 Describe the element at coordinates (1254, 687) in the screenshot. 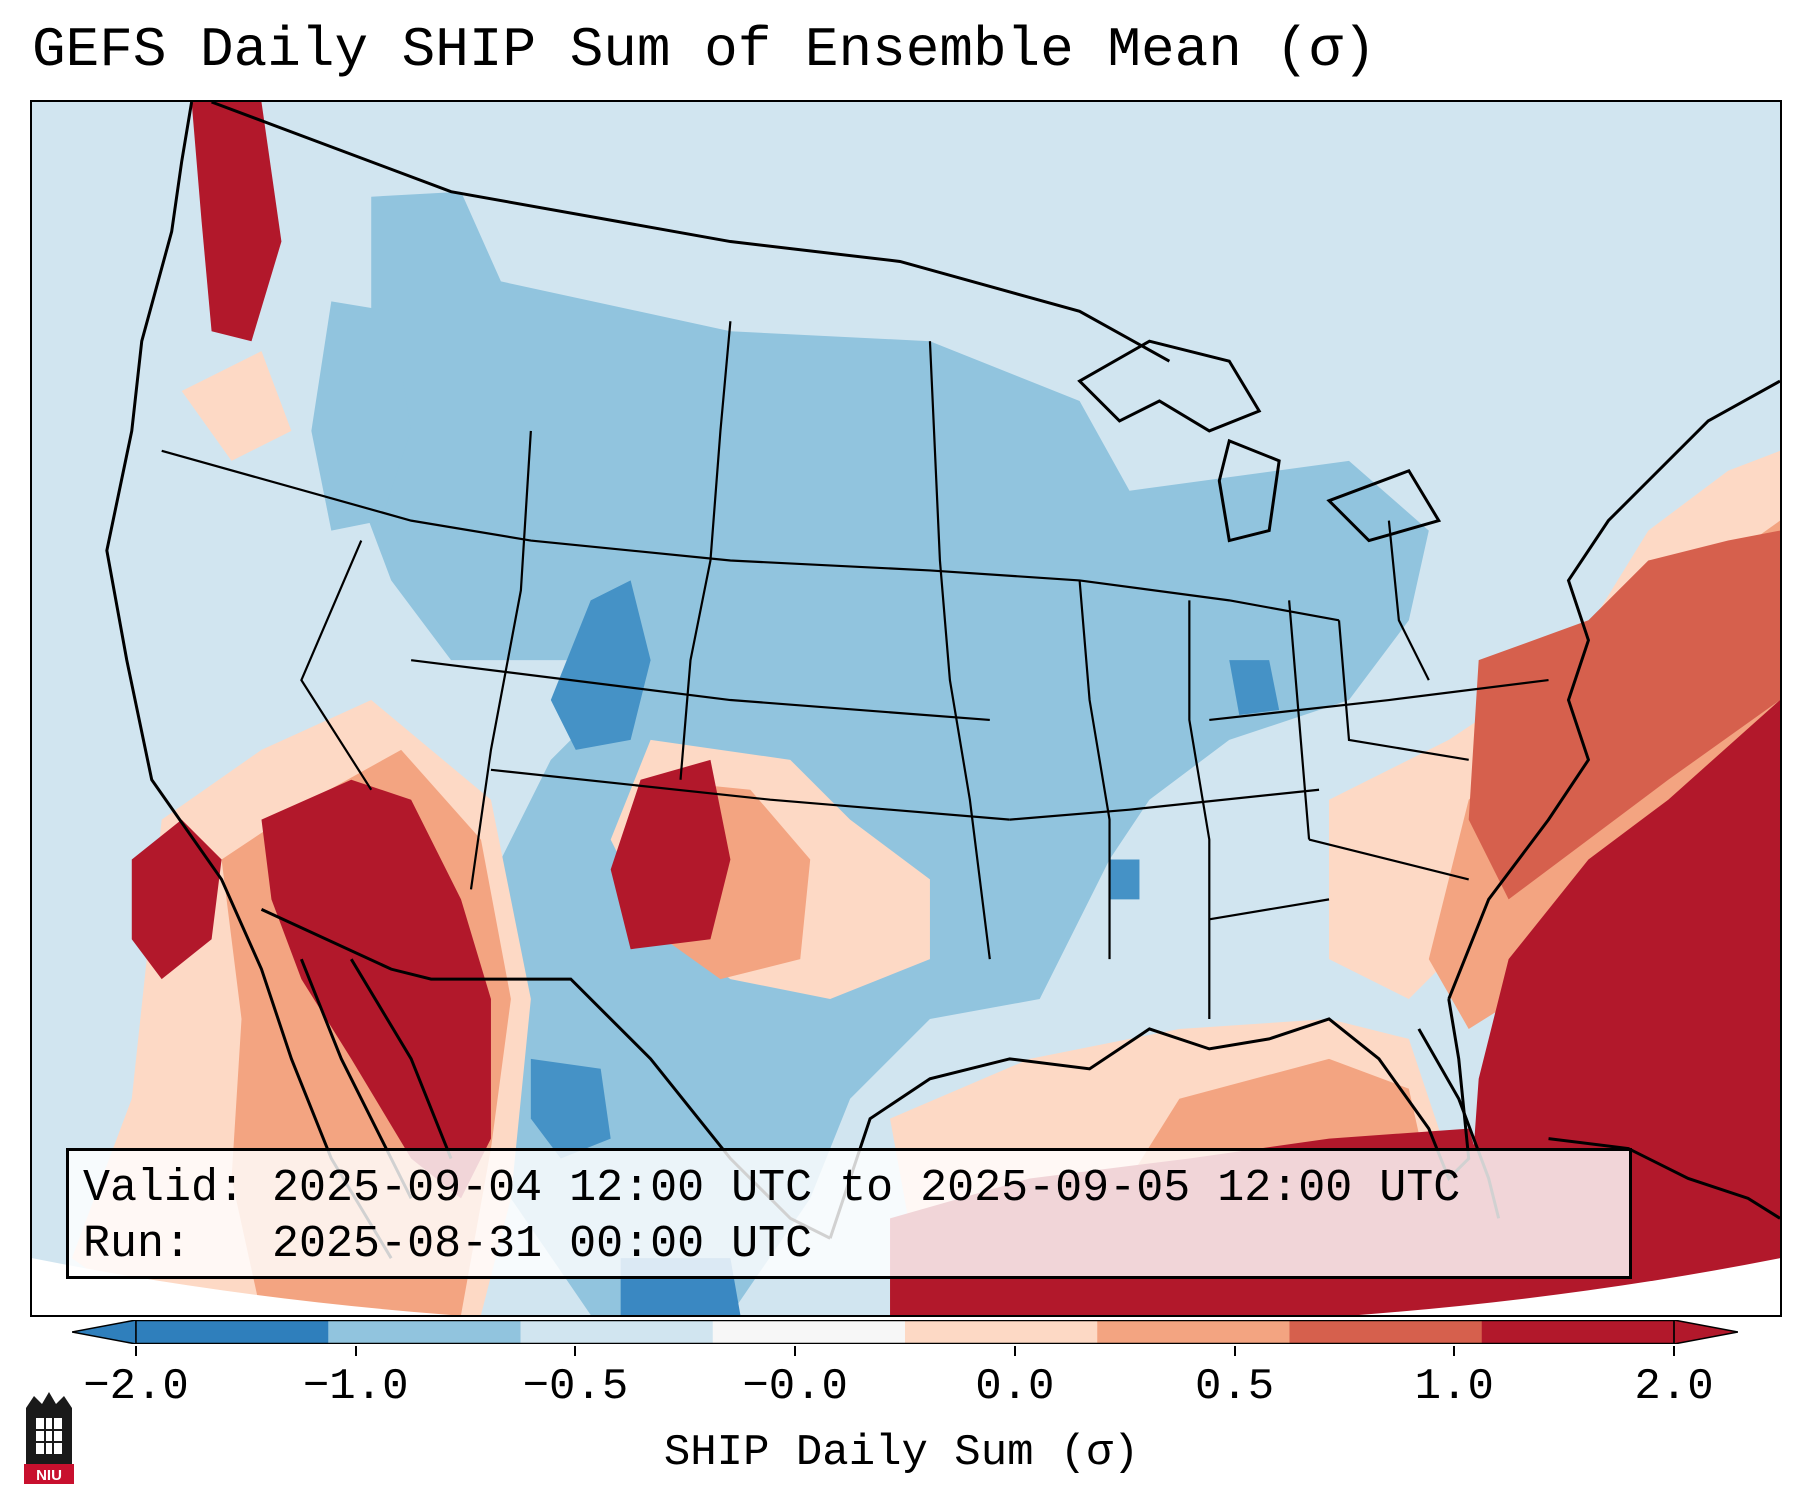

I see `anomaly-region-strong-neg-kentucky` at that location.